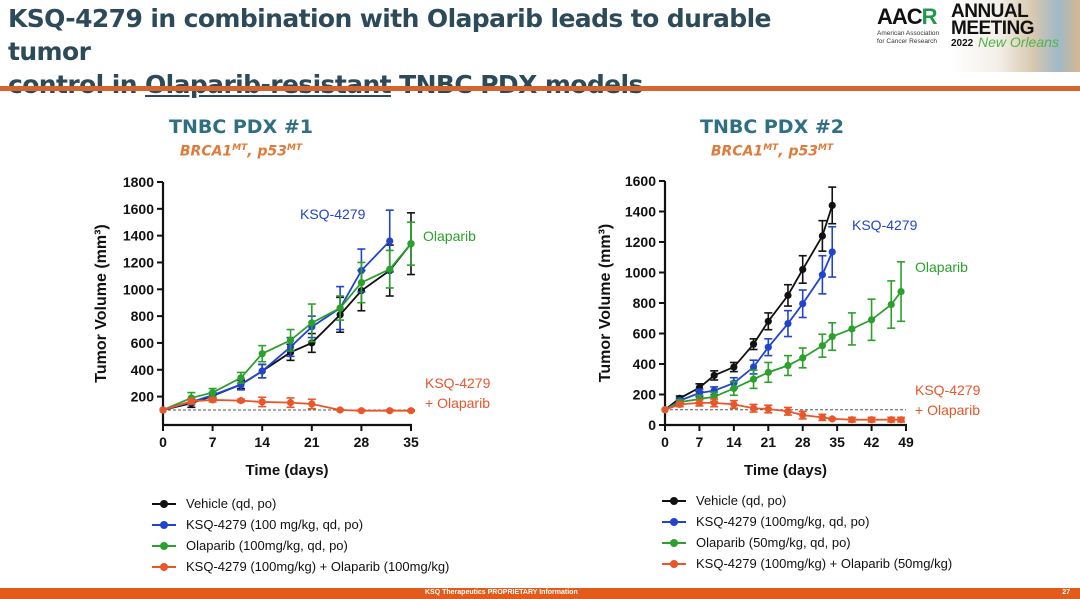 Image resolution: width=1080 pixels, height=599 pixels. I want to click on aacr-subtitle-2: for Cancer Research, so click(907, 41).